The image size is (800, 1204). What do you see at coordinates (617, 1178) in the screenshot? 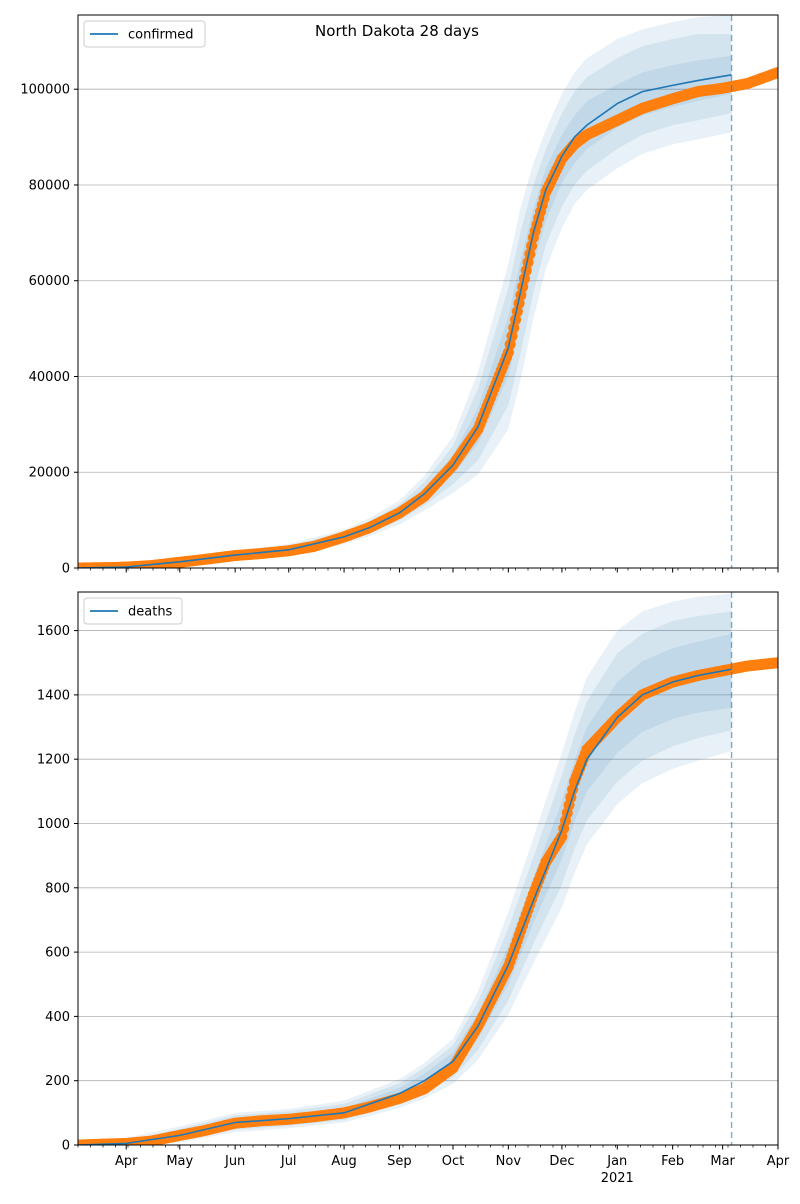
I see `x-year-label: 2021` at bounding box center [617, 1178].